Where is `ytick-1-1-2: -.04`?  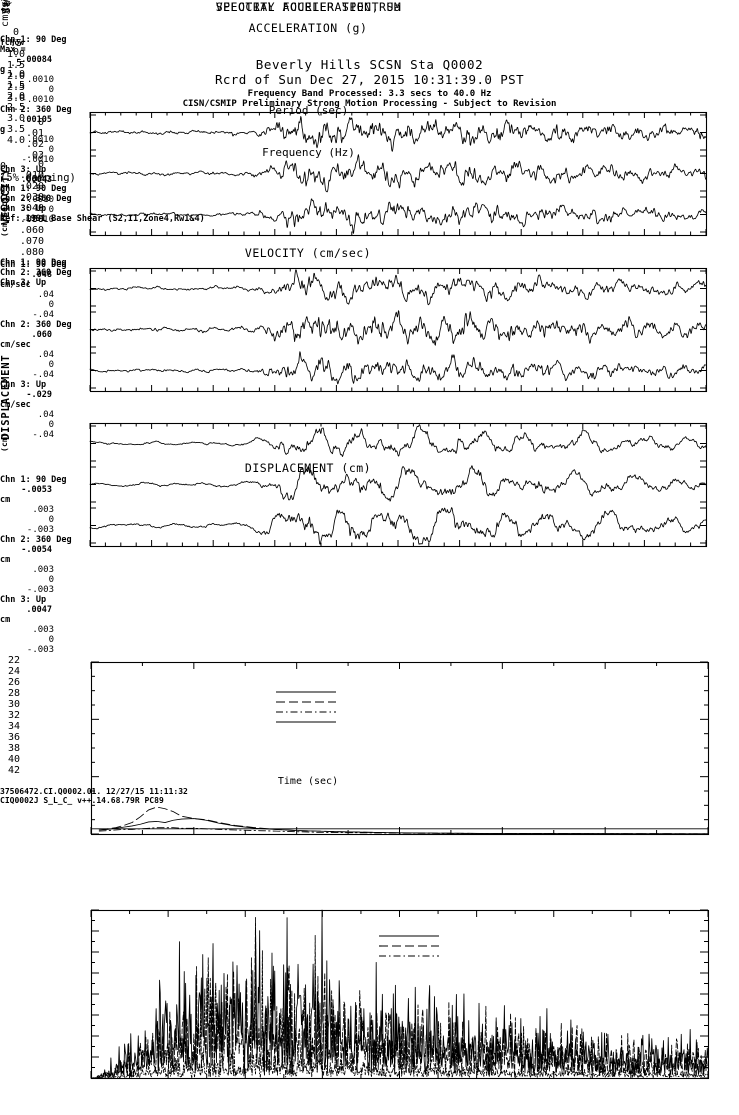 ytick-1-1-2: -.04 is located at coordinates (43, 375).